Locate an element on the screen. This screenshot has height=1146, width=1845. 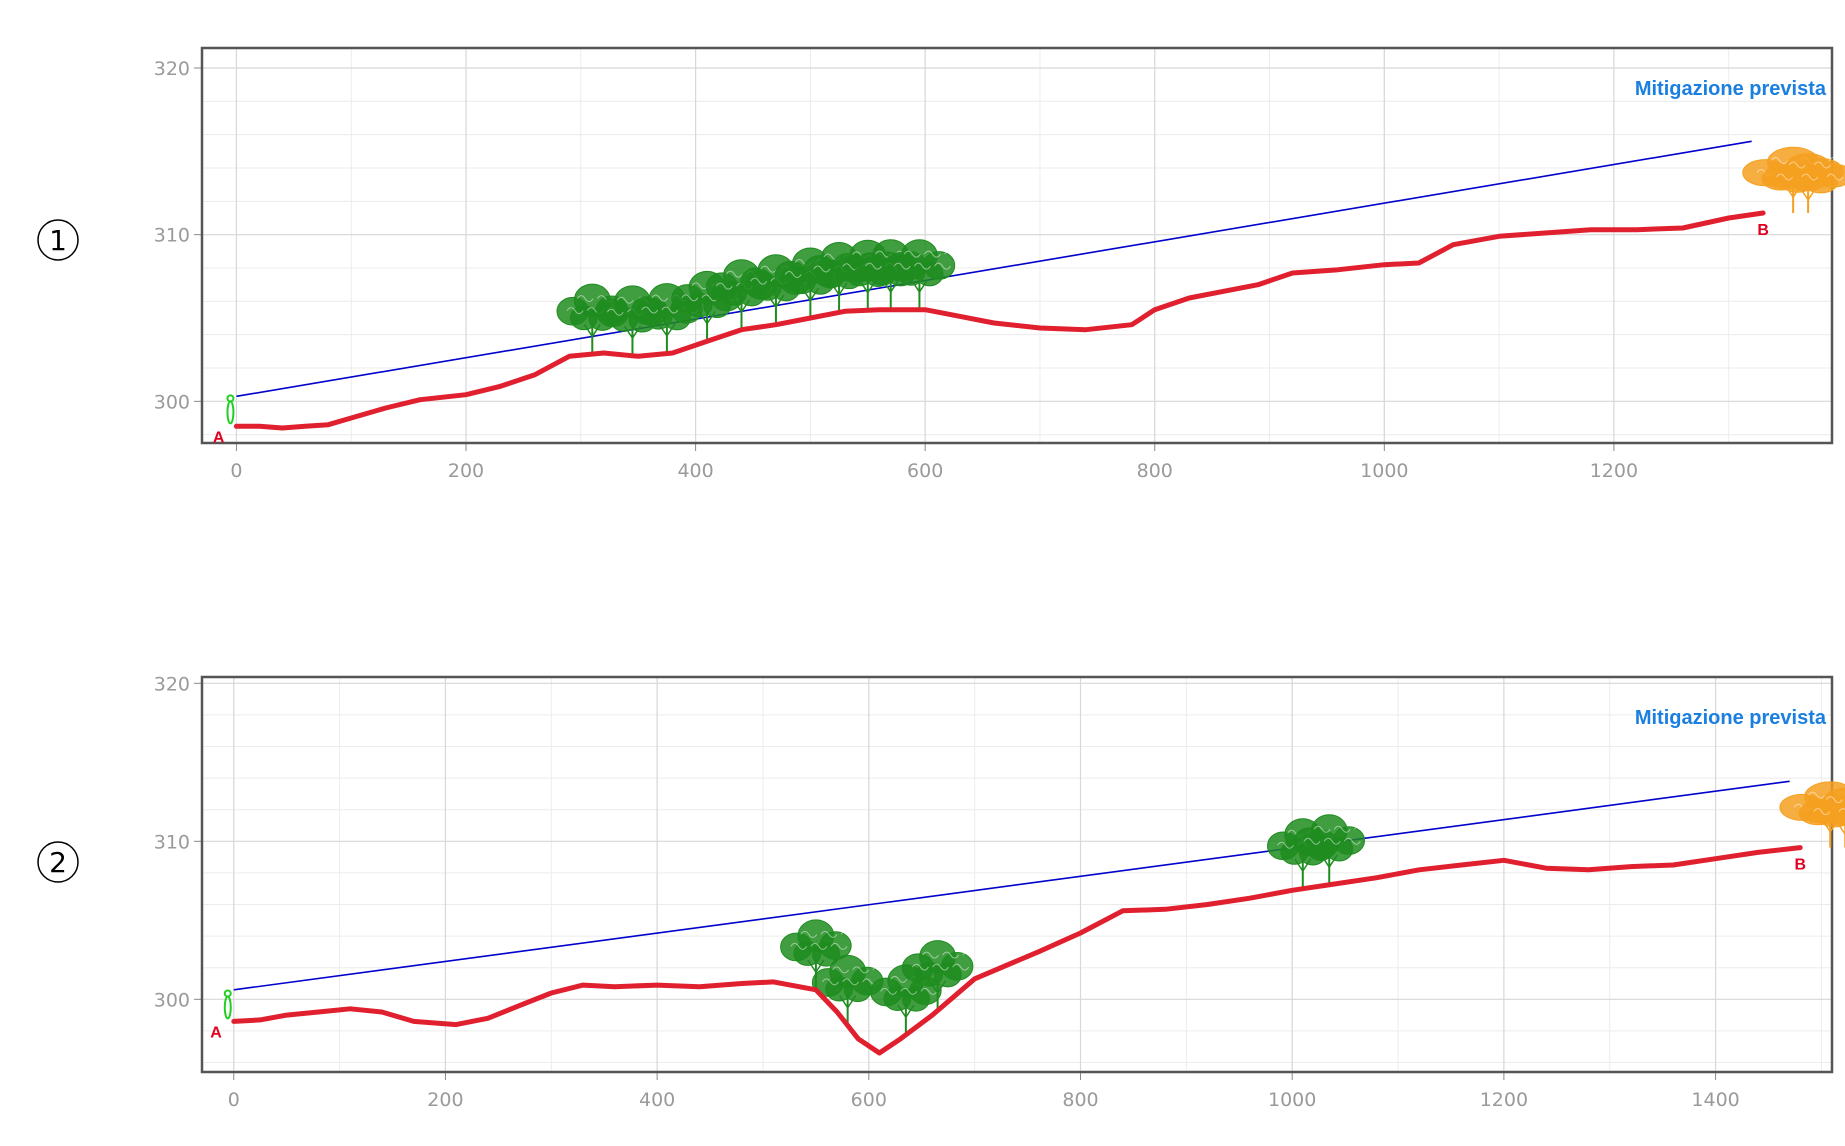
panel-number-circle is located at coordinates (58, 862).